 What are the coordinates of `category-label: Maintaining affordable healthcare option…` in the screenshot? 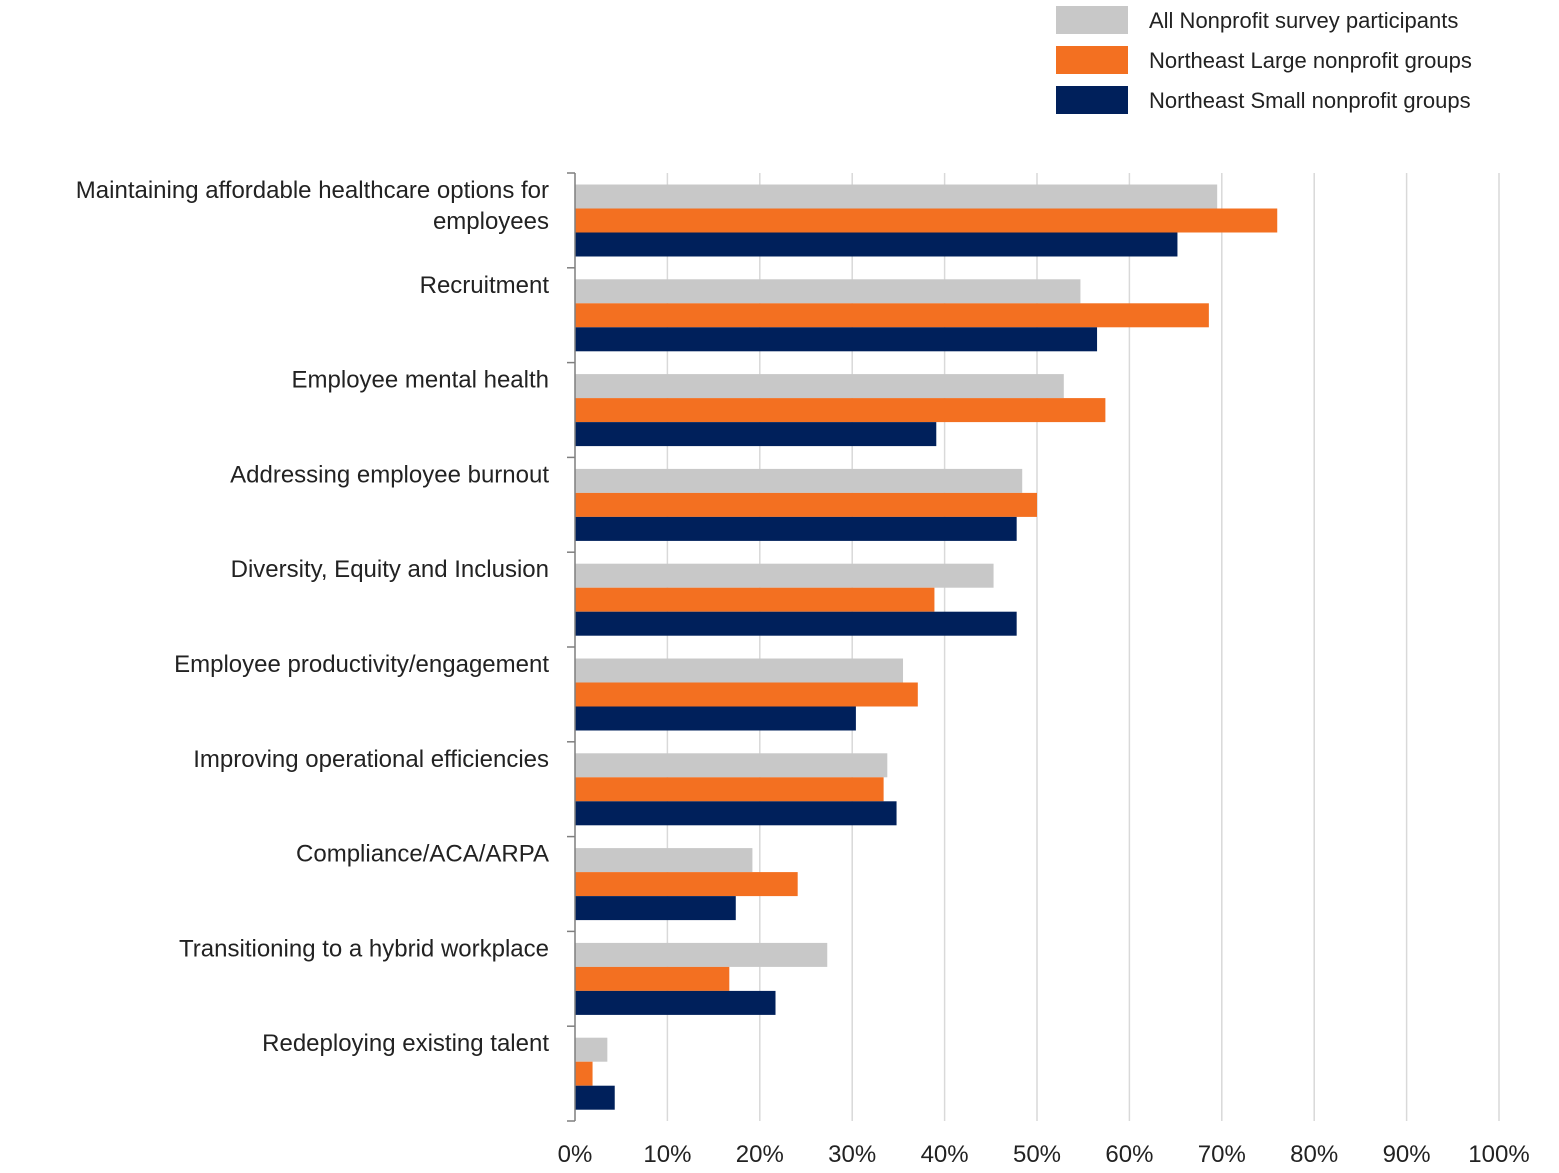 It's located at (312, 206).